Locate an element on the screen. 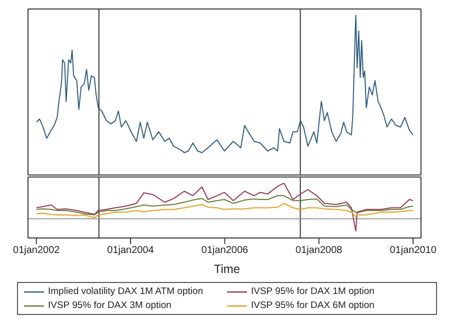 This screenshot has width=454, height=336. x-tick-label: 01jan2004 is located at coordinates (130, 250).